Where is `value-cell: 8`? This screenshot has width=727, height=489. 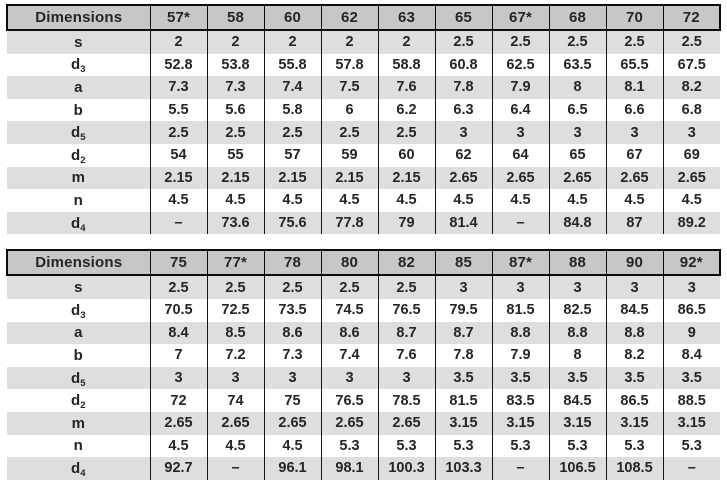 value-cell: 8 is located at coordinates (577, 355).